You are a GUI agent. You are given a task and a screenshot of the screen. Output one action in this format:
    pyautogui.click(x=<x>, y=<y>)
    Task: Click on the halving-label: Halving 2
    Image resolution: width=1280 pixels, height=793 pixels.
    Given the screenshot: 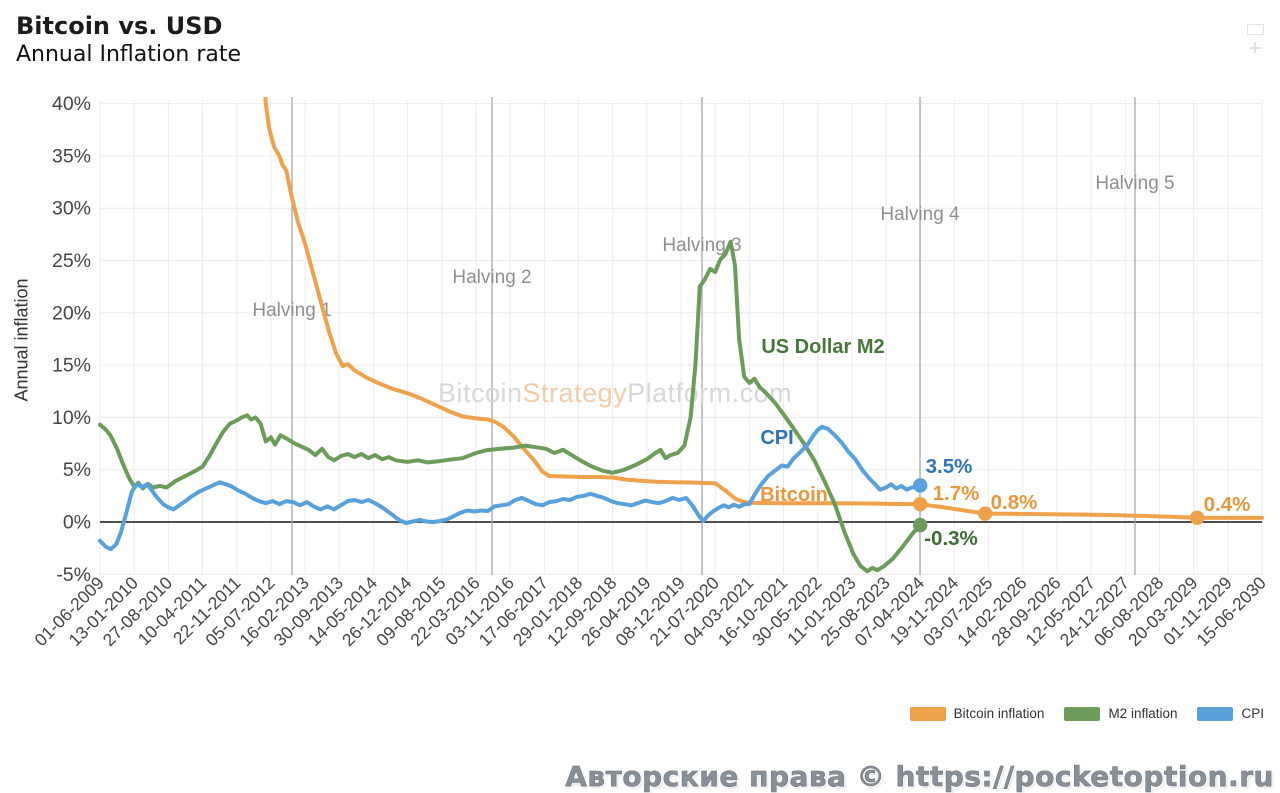 What is the action you would take?
    pyautogui.click(x=491, y=277)
    